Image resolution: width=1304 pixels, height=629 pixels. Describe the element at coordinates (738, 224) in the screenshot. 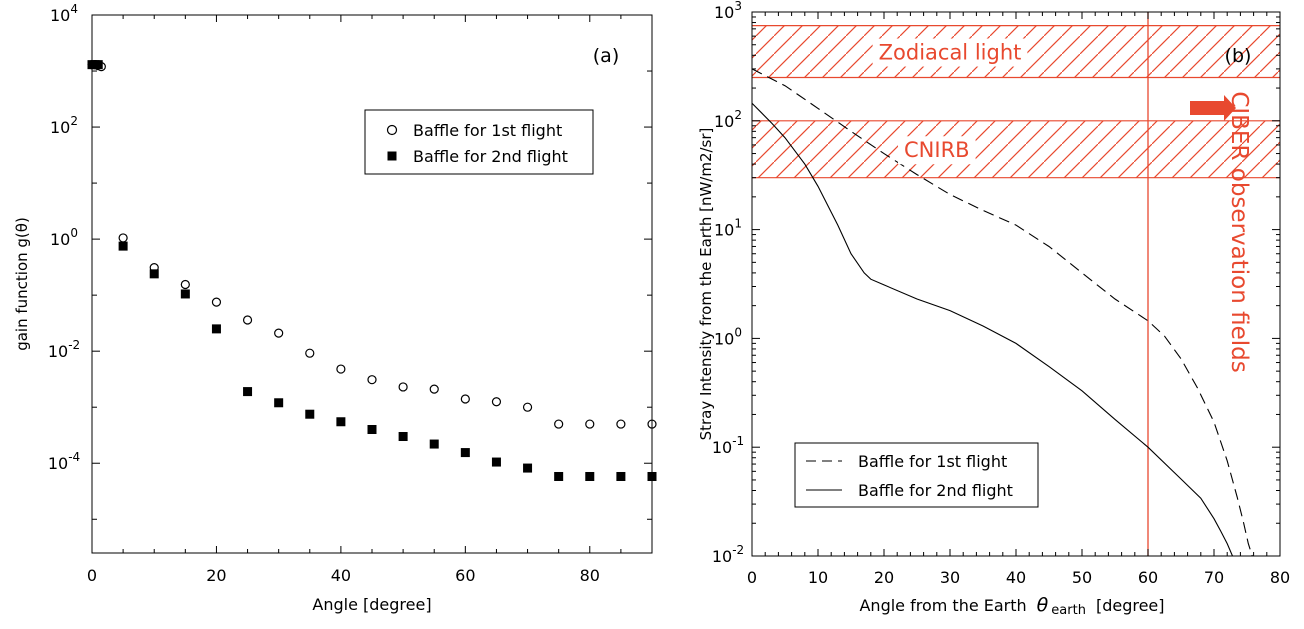

I see `y-tick-label-exponent: 1` at that location.